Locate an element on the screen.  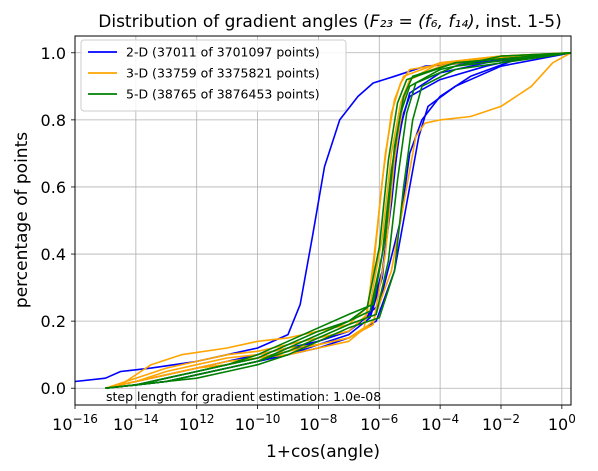
x-tick-label: 10⁻² is located at coordinates (501, 423).